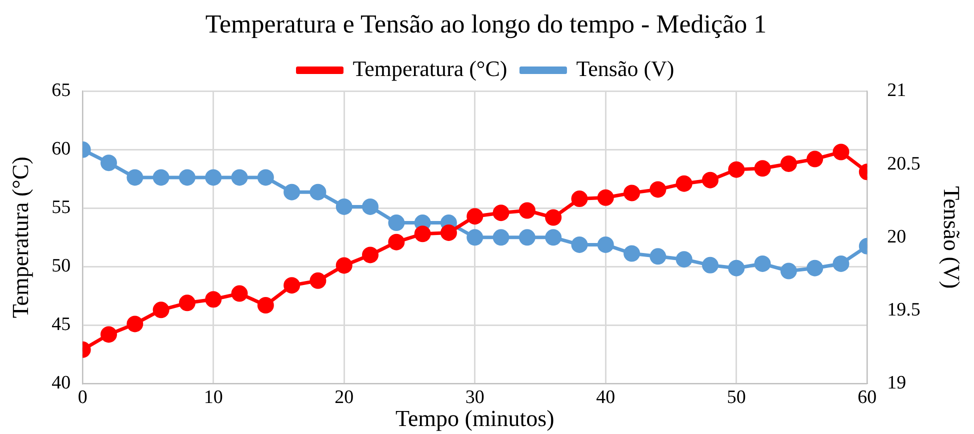 The height and width of the screenshot is (434, 974). What do you see at coordinates (486, 23) in the screenshot?
I see `chart-title: Temperatura e Tensão ao longo do tempo - Medição 1` at bounding box center [486, 23].